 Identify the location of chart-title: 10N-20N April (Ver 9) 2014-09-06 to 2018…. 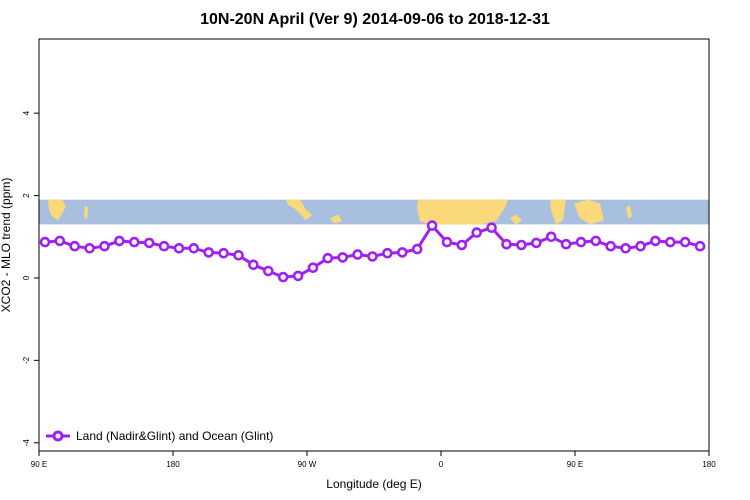
(375, 19).